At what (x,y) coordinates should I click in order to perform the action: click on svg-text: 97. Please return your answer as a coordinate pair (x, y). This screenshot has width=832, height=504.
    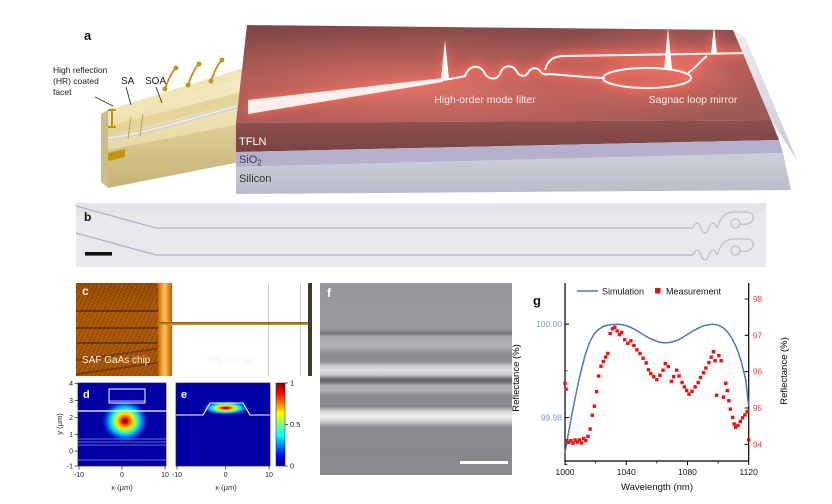
    Looking at the image, I should click on (758, 335).